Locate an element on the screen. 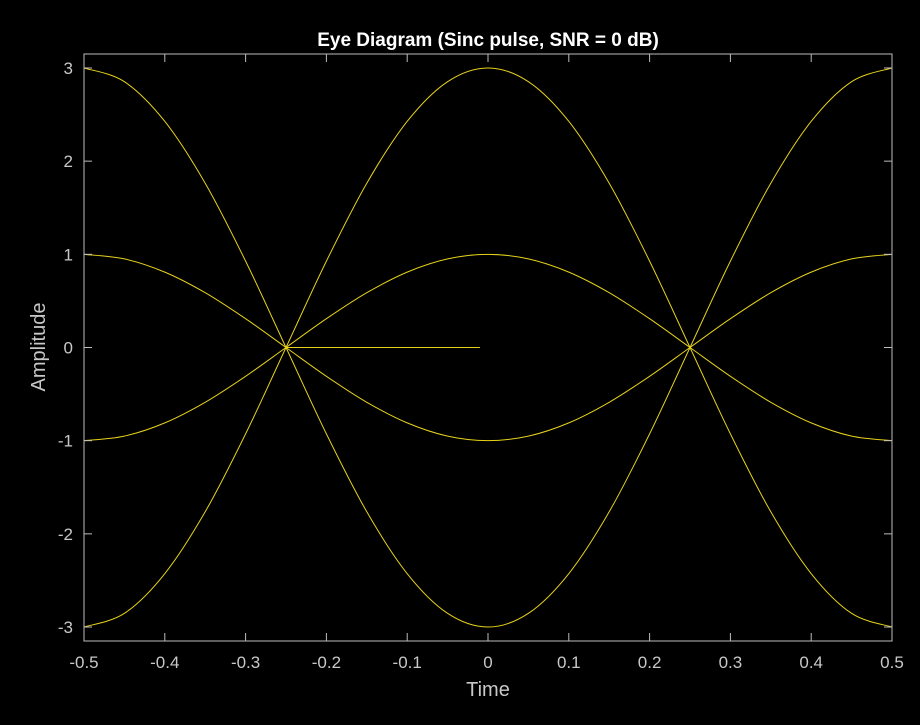 This screenshot has width=920, height=725. y-tick-label: 2 is located at coordinates (68, 161).